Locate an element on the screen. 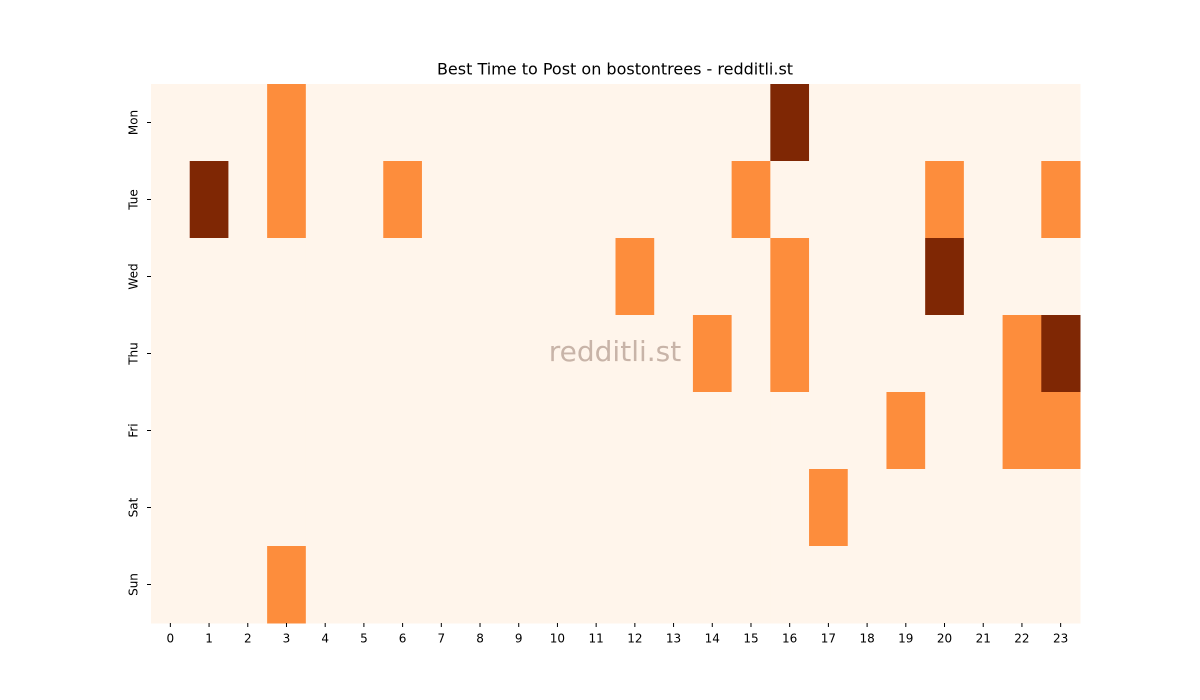 The width and height of the screenshot is (1200, 700). x-tick-label: 3 is located at coordinates (287, 639).